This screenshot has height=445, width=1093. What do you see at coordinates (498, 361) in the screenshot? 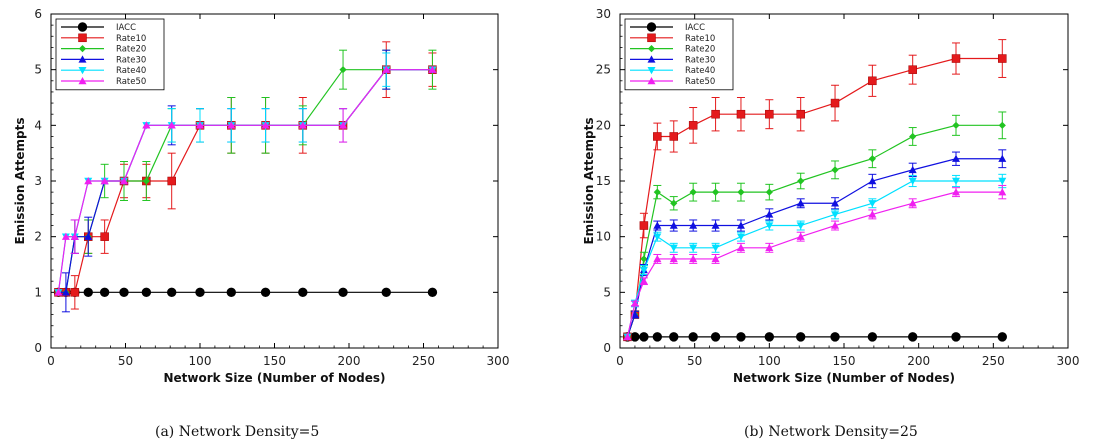
I see `x-tick-label: 300` at bounding box center [498, 361].